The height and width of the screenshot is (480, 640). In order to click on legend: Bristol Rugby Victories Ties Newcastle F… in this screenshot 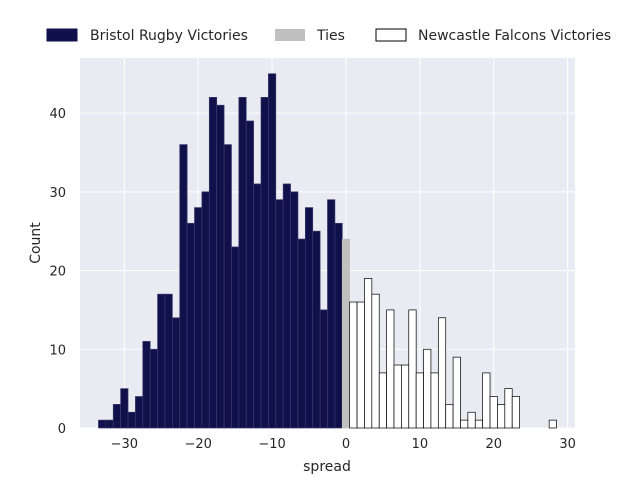, I will do `click(328, 36)`.